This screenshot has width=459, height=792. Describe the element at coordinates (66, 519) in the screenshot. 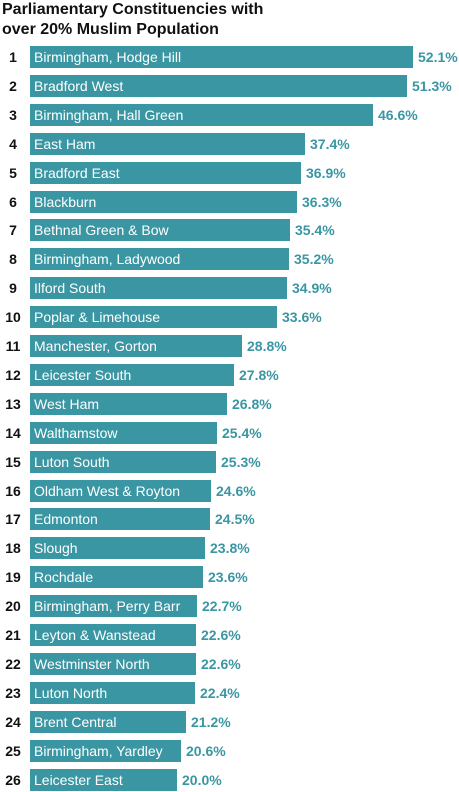

I see `bar-category-label: Edmonton` at that location.